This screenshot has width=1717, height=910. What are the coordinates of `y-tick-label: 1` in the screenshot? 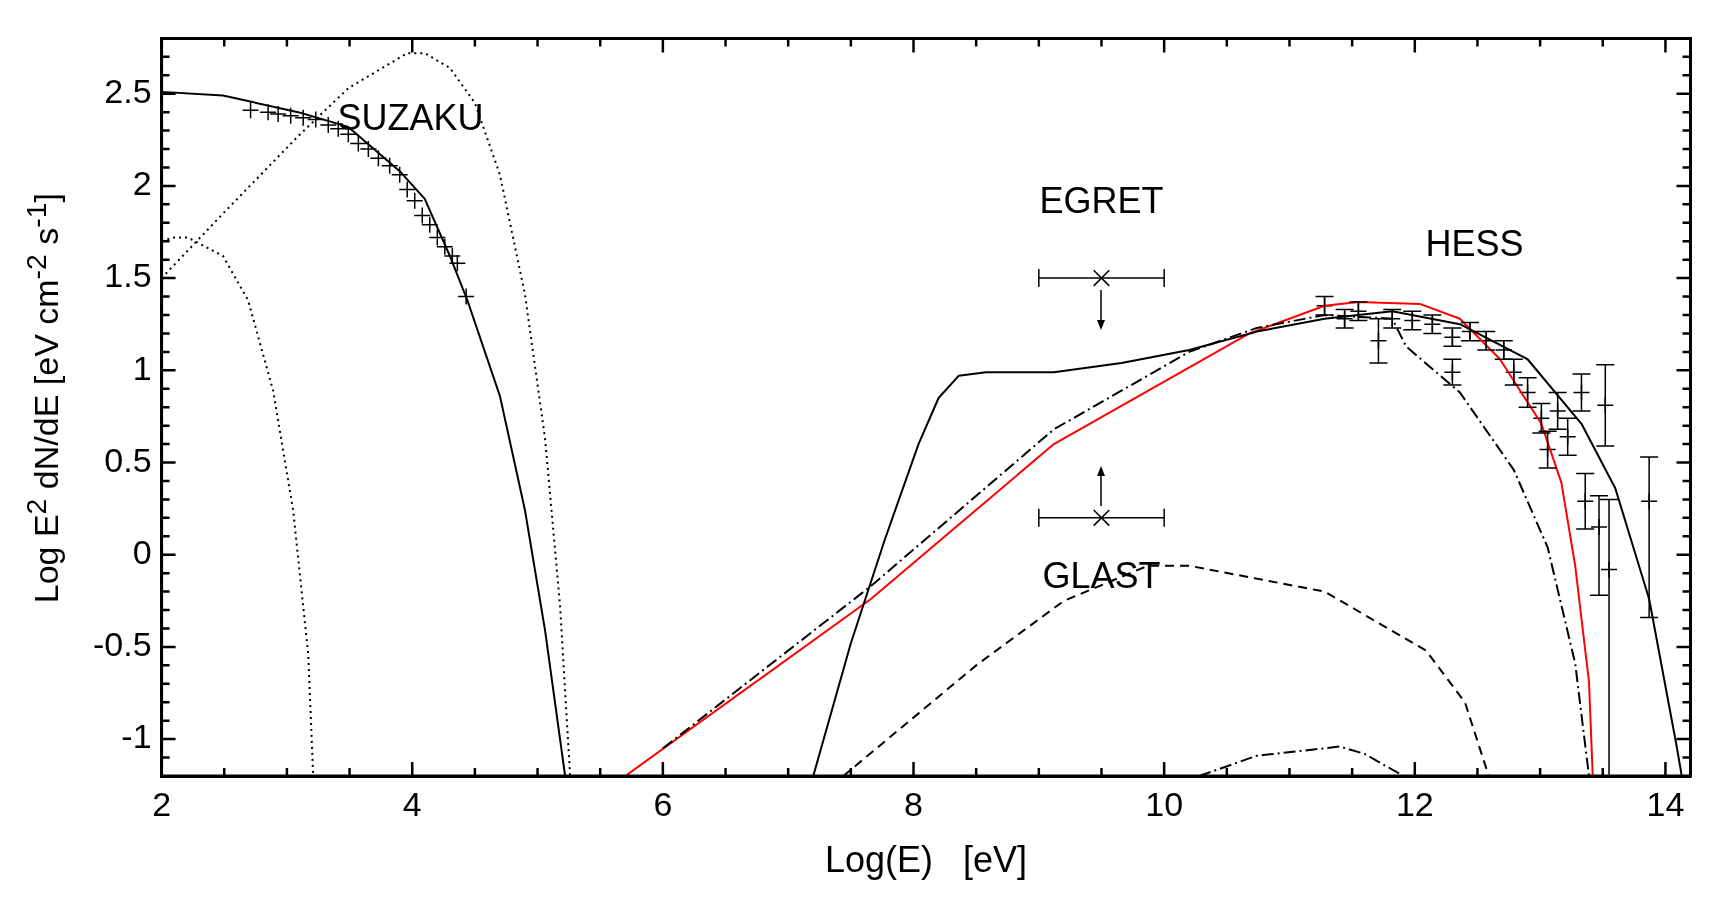 It's located at (142, 367).